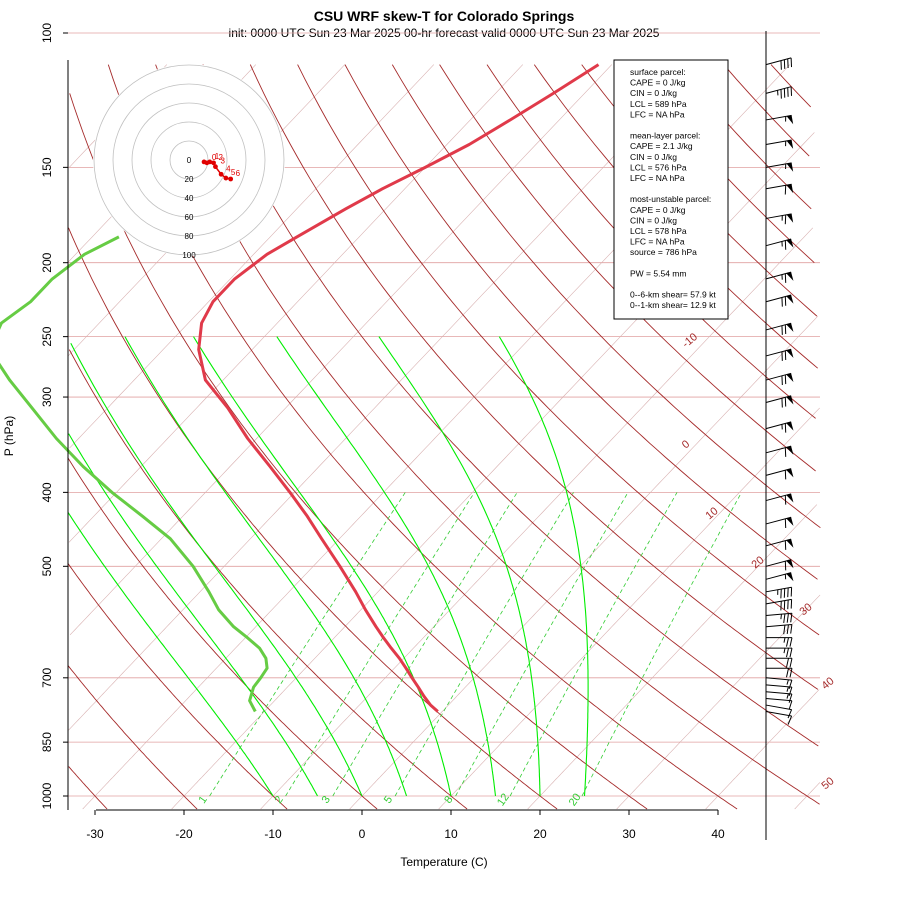  What do you see at coordinates (326, 800) in the screenshot?
I see `mixing-ratio-label: 3` at bounding box center [326, 800].